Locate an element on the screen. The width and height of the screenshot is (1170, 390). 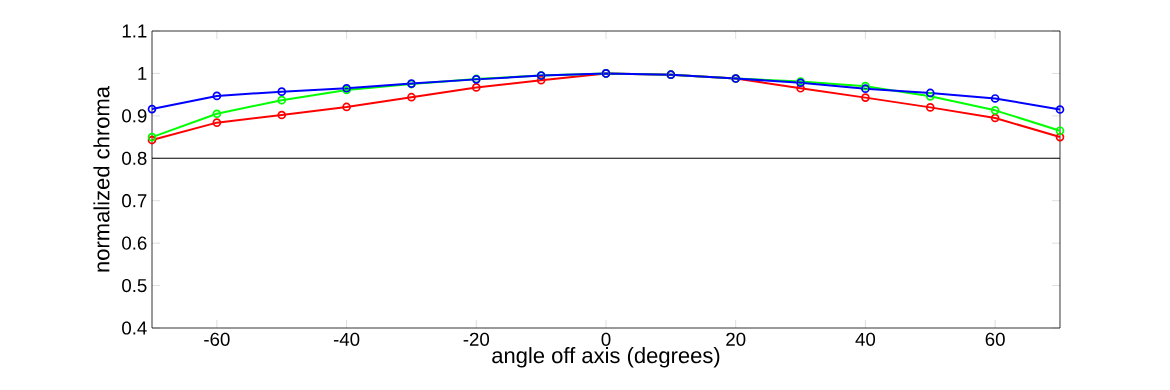
x-axis-title: angle off axis (degrees) is located at coordinates (606, 357).